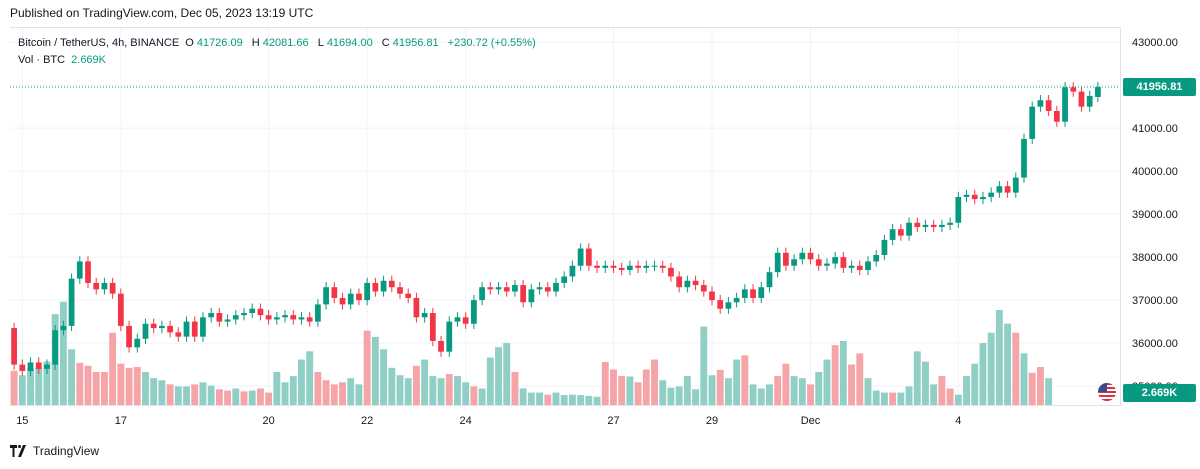  Describe the element at coordinates (1107, 392) in the screenshot. I see `us-flag-icon` at that location.